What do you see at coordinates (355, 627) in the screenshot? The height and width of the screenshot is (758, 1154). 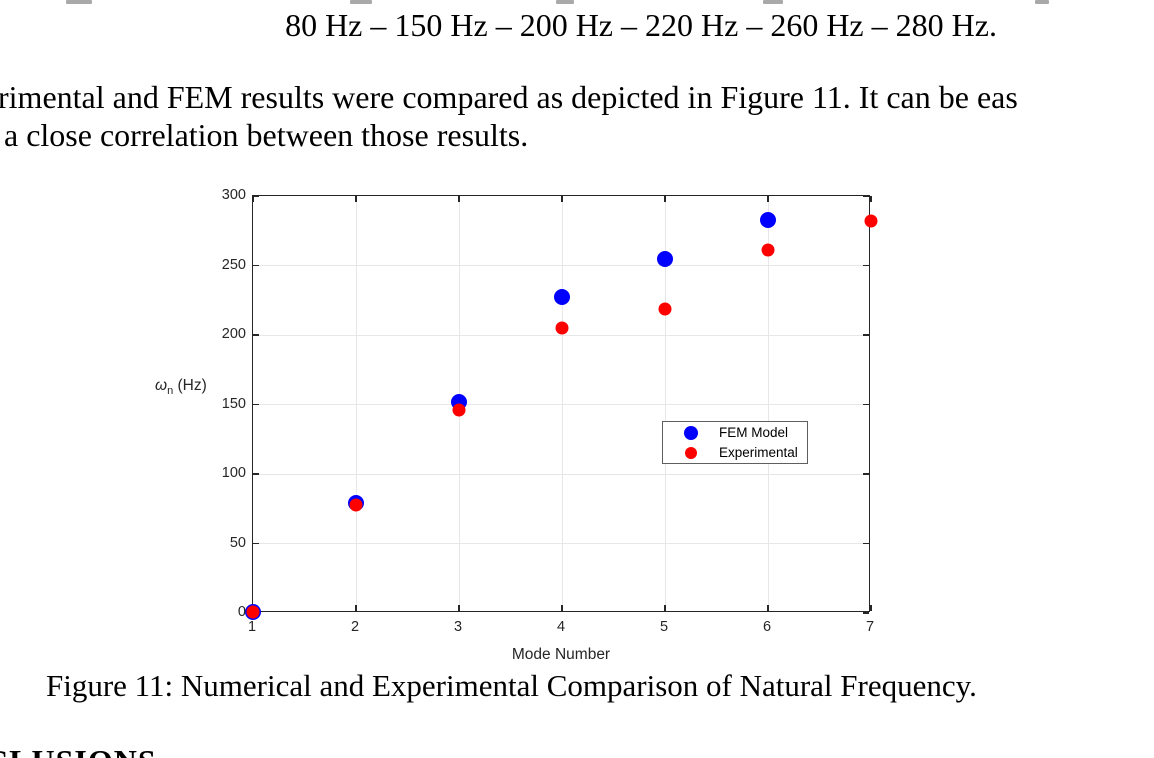 I see `x-tick-label: 2` at bounding box center [355, 627].